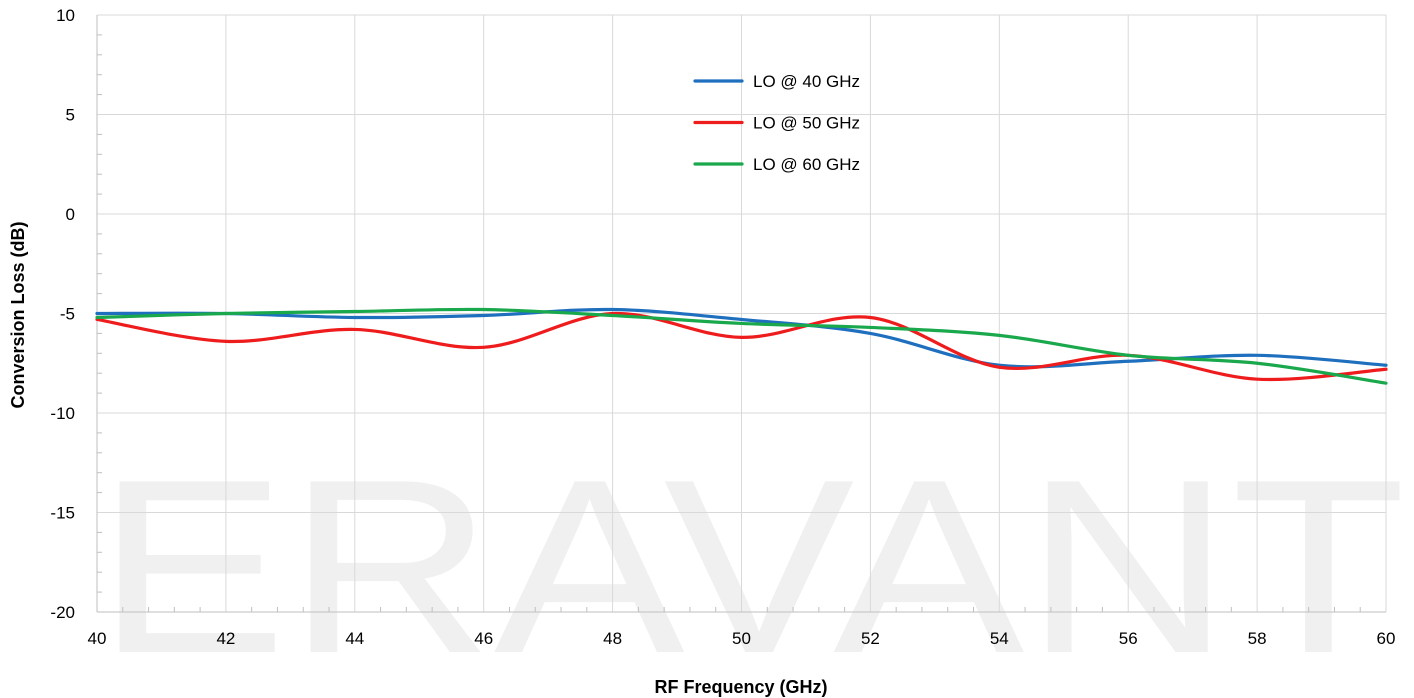 The height and width of the screenshot is (698, 1414). Describe the element at coordinates (225, 638) in the screenshot. I see `x-tick-label: 42` at that location.